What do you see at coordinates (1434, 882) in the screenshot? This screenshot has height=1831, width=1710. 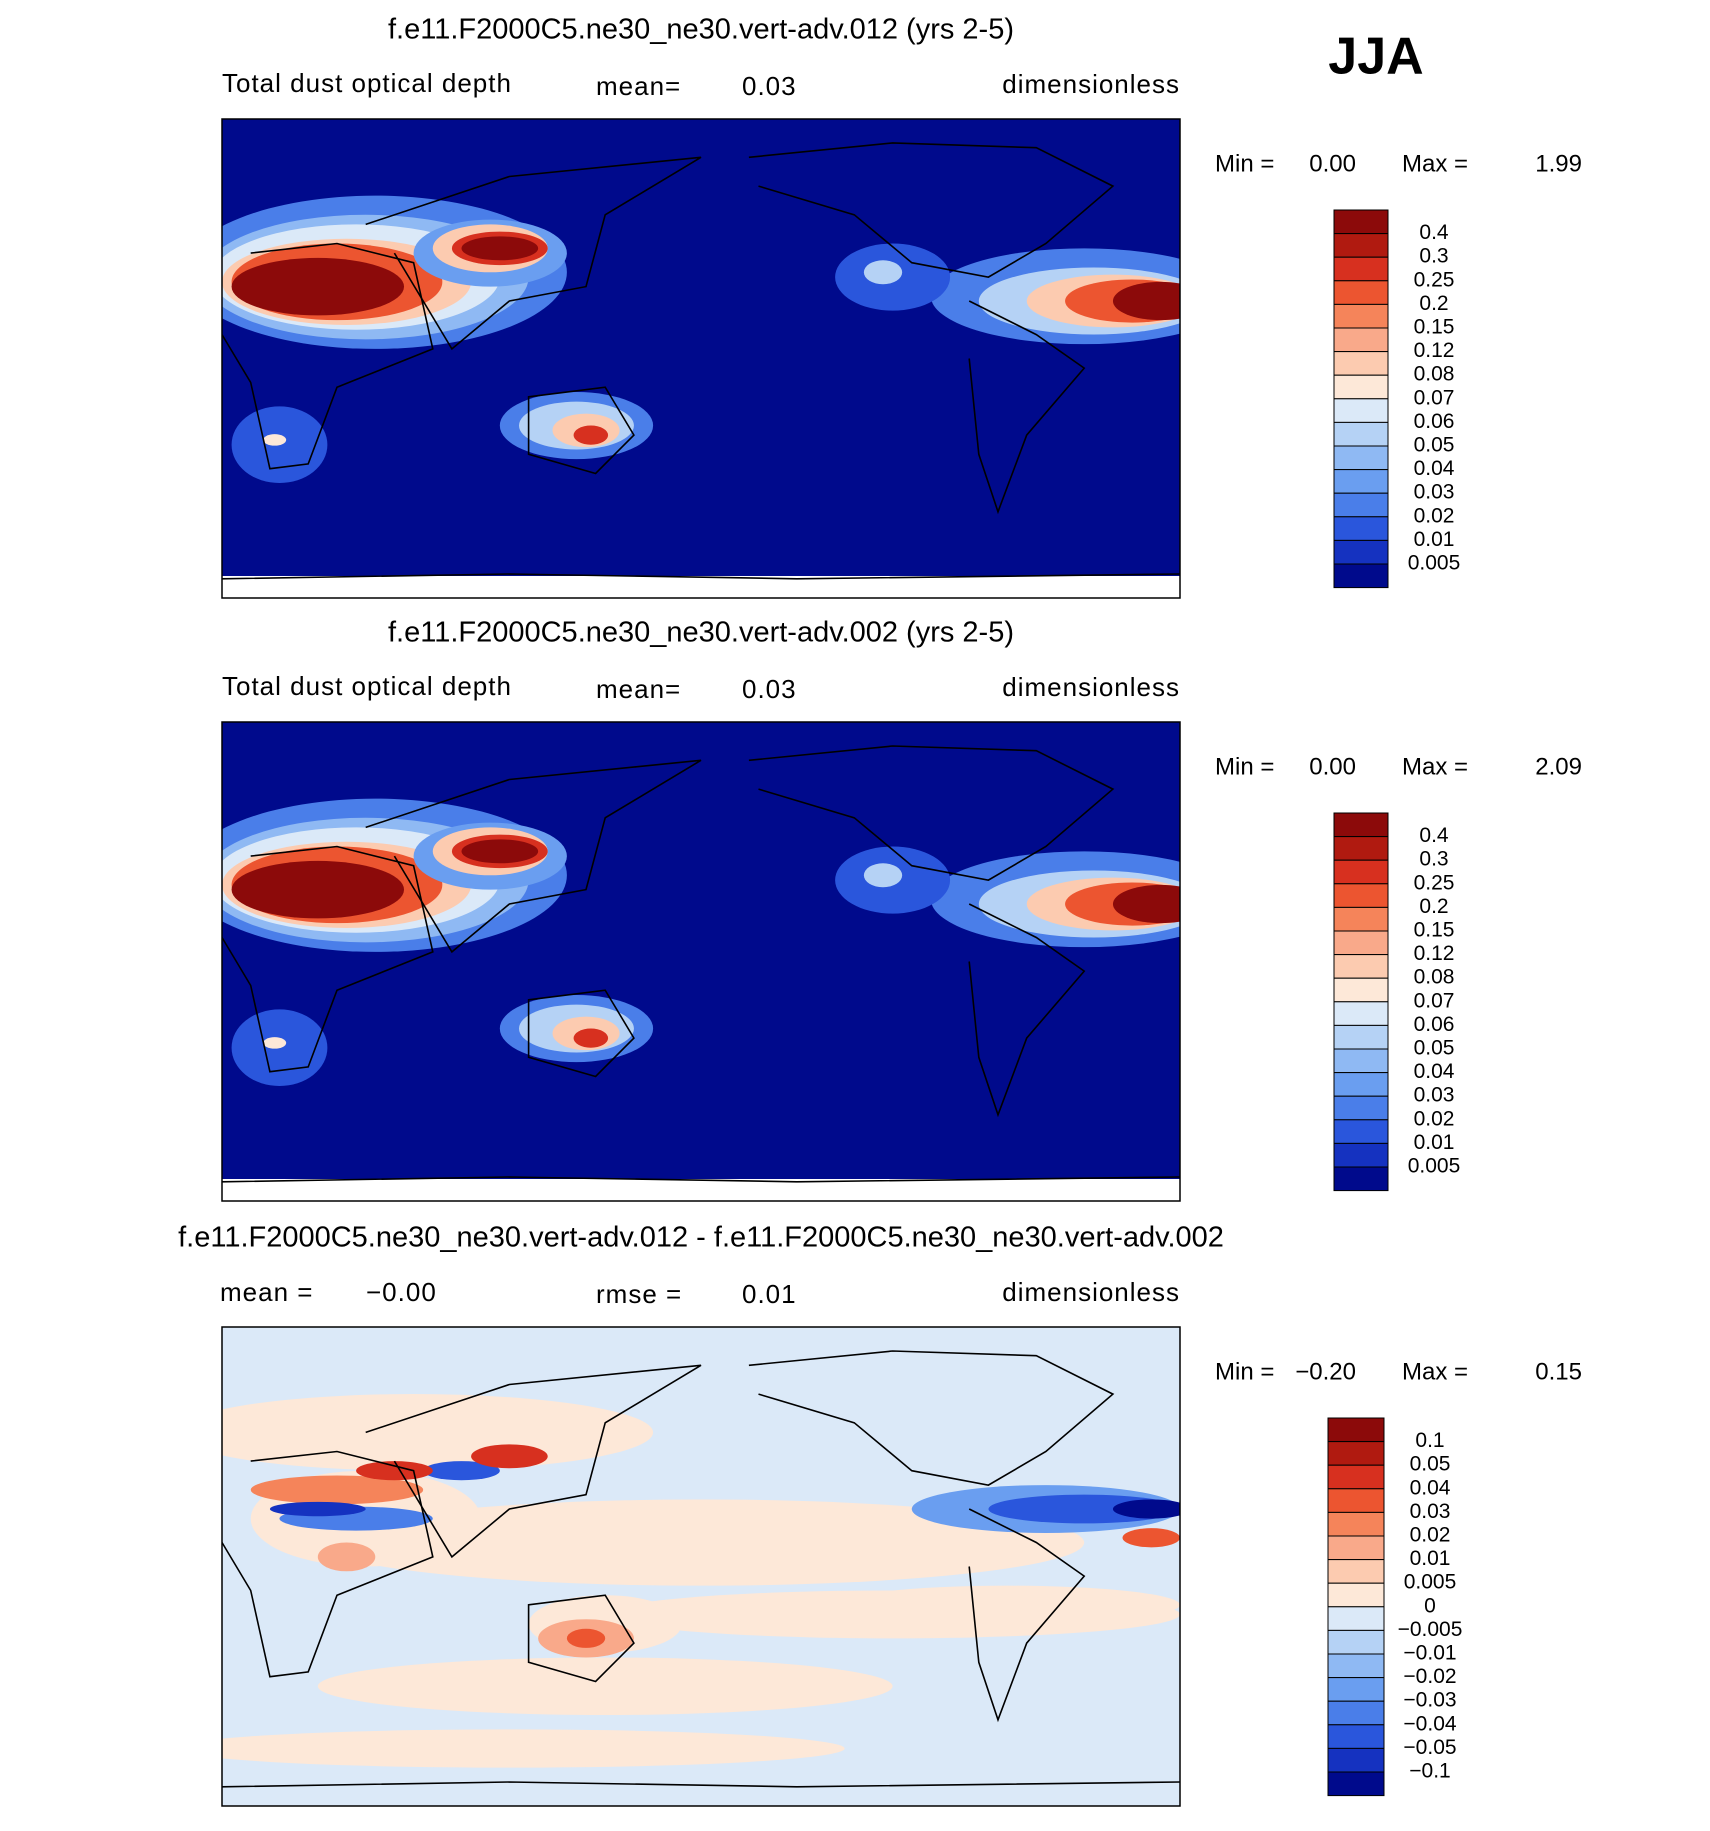 I see `colorbar-label: 0.25` at bounding box center [1434, 882].